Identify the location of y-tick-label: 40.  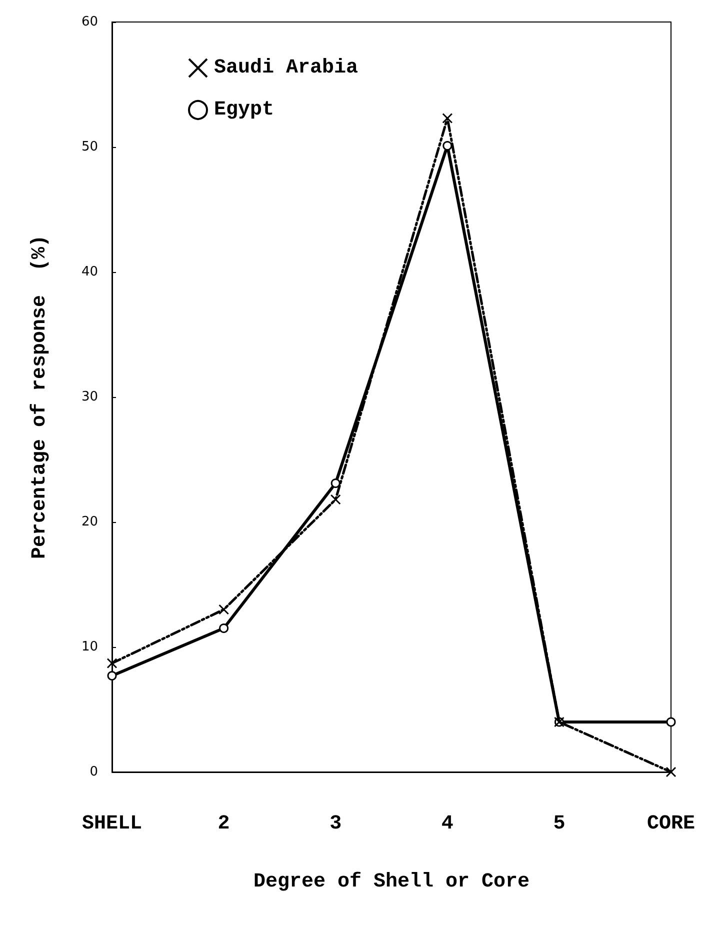
(89, 272).